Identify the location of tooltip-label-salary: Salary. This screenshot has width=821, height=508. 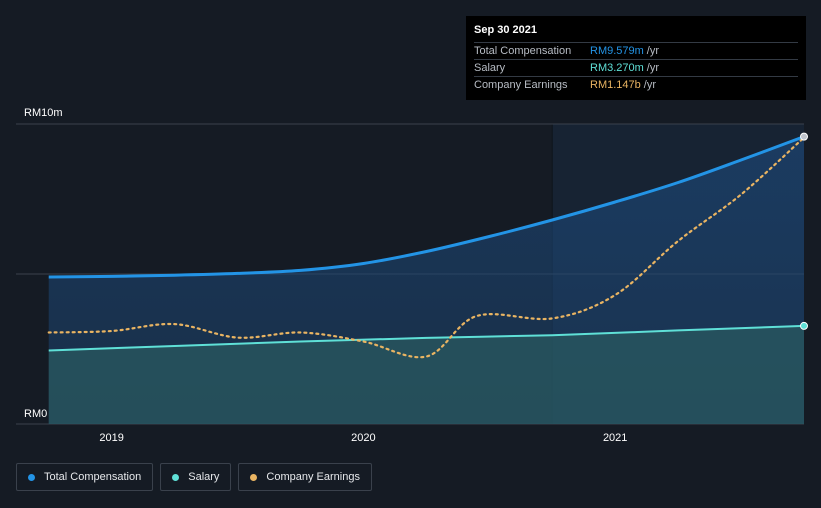
(490, 68).